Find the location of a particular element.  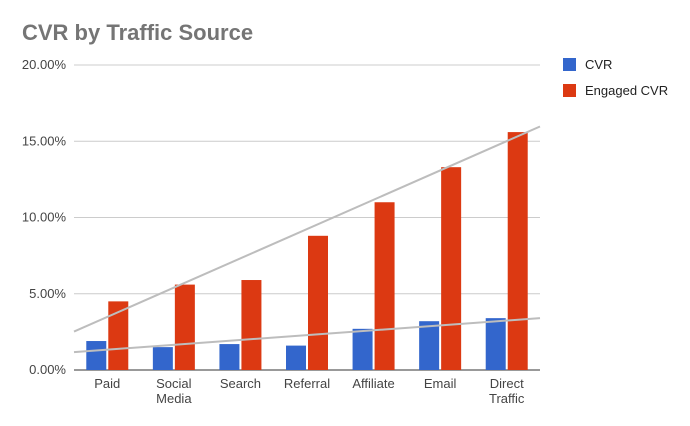

y-tick-label: 10.00% is located at coordinates (44, 217).